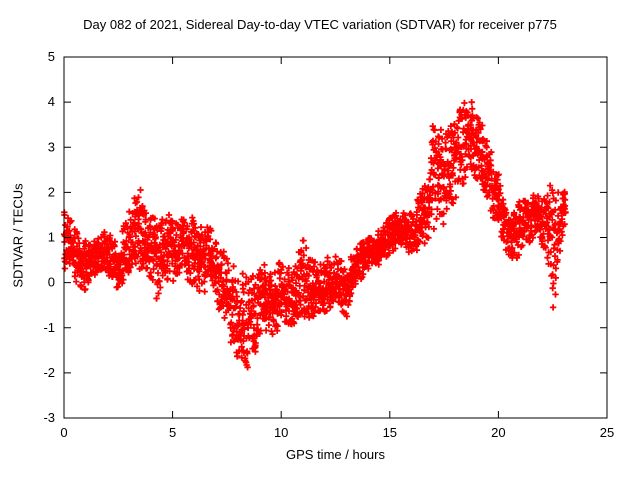  Describe the element at coordinates (335, 454) in the screenshot. I see `x-axis-label: GPS time / hours` at that location.